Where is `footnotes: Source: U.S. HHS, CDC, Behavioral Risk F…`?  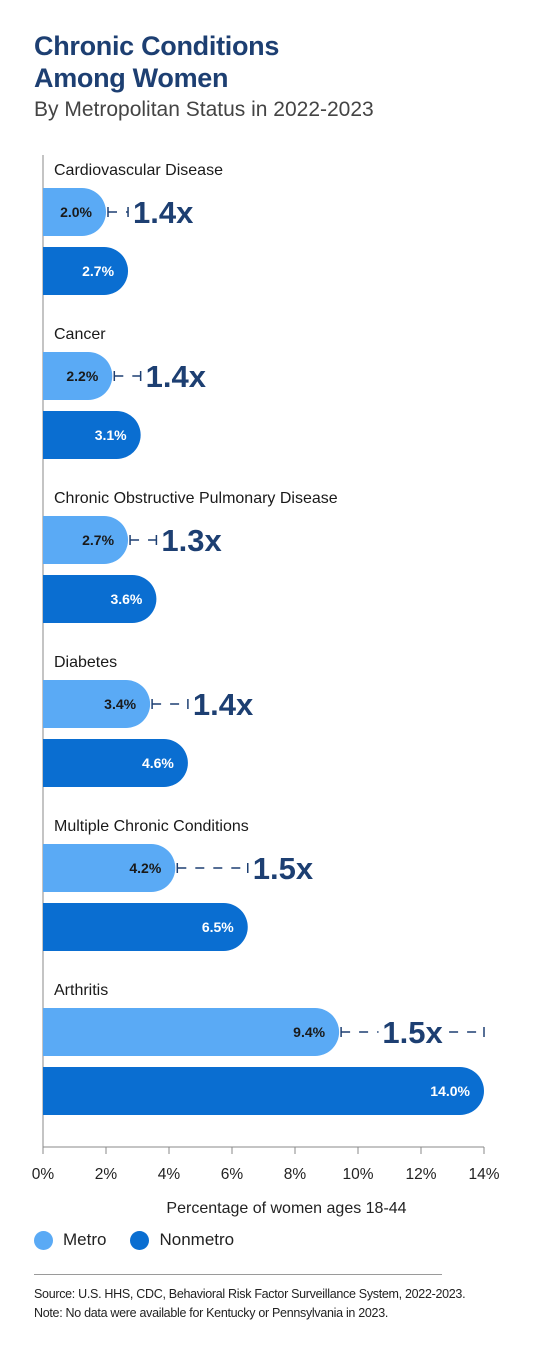 footnotes: Source: U.S. HHS, CDC, Behavioral Risk F… is located at coordinates (250, 1304).